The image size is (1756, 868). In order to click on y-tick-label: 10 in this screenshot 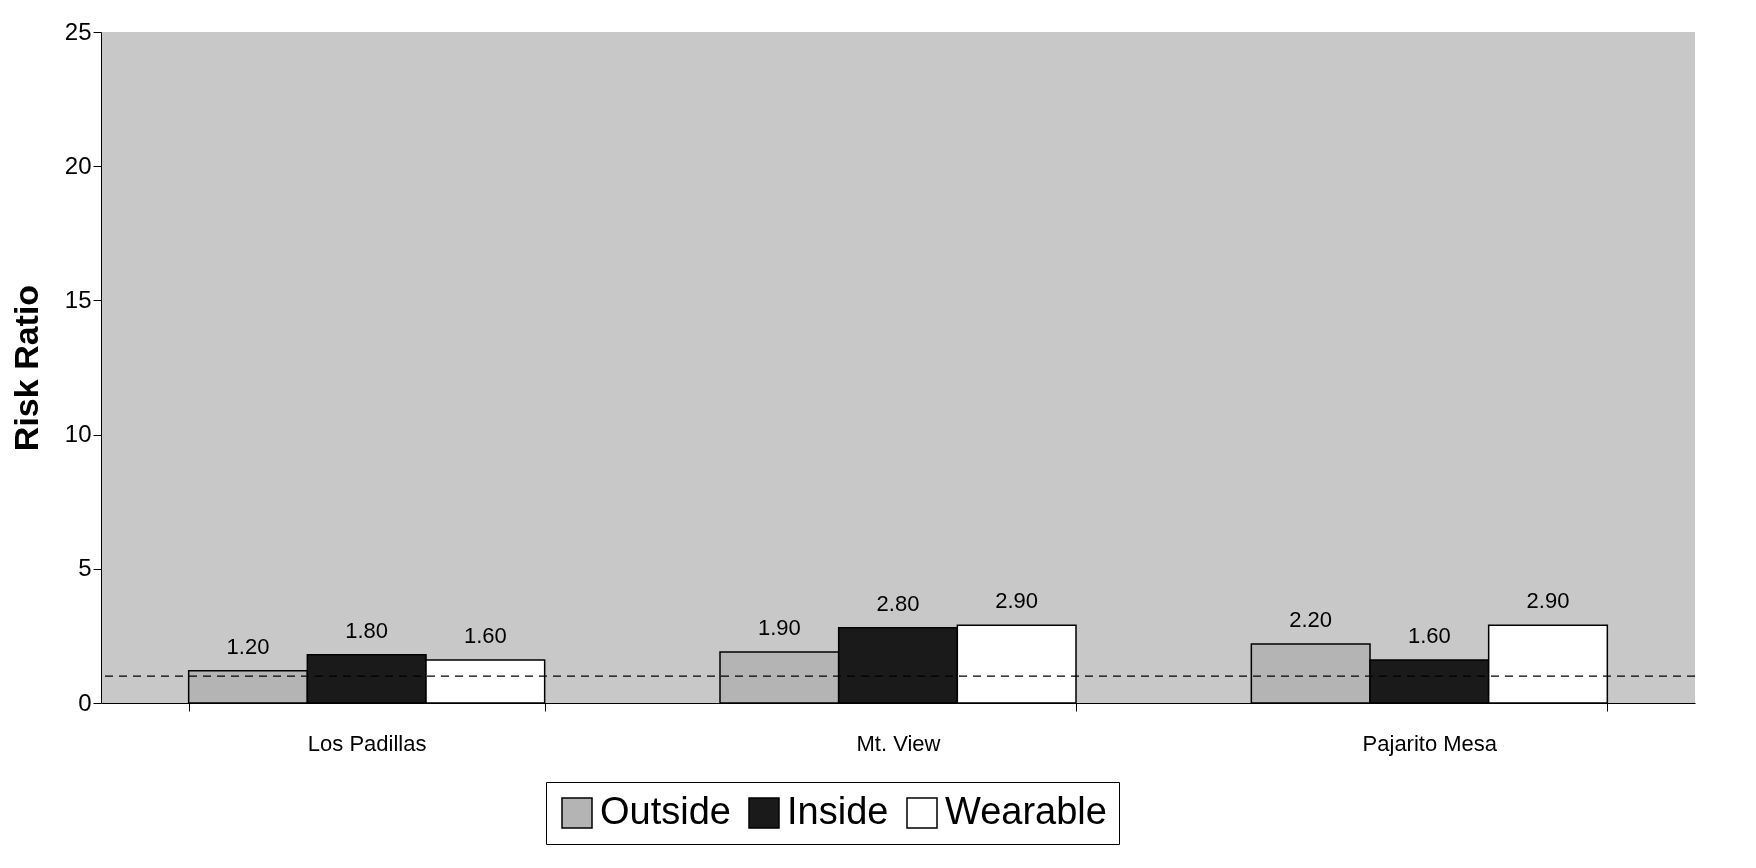, I will do `click(78, 434)`.